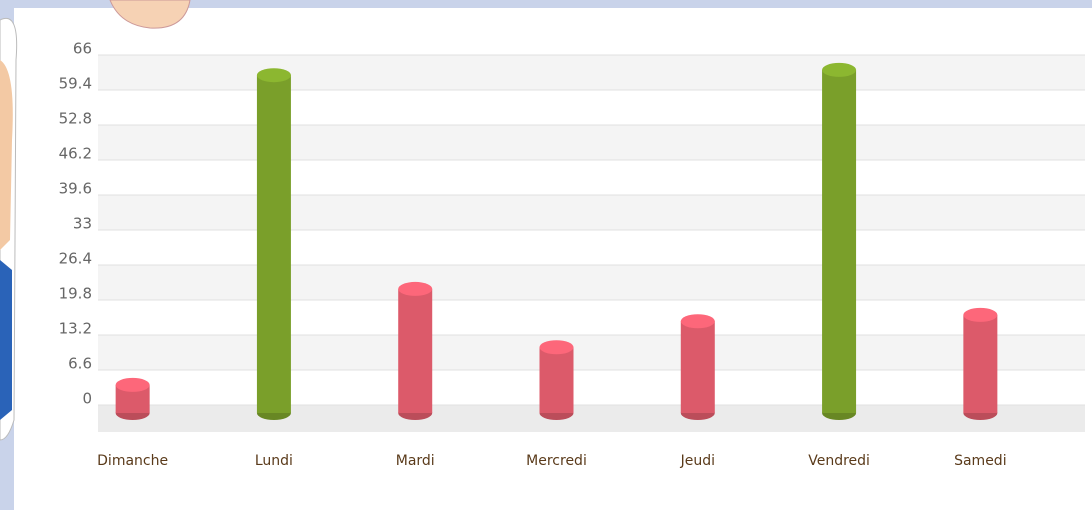  What do you see at coordinates (75, 119) in the screenshot?
I see `y-tick-label: 52.8` at bounding box center [75, 119].